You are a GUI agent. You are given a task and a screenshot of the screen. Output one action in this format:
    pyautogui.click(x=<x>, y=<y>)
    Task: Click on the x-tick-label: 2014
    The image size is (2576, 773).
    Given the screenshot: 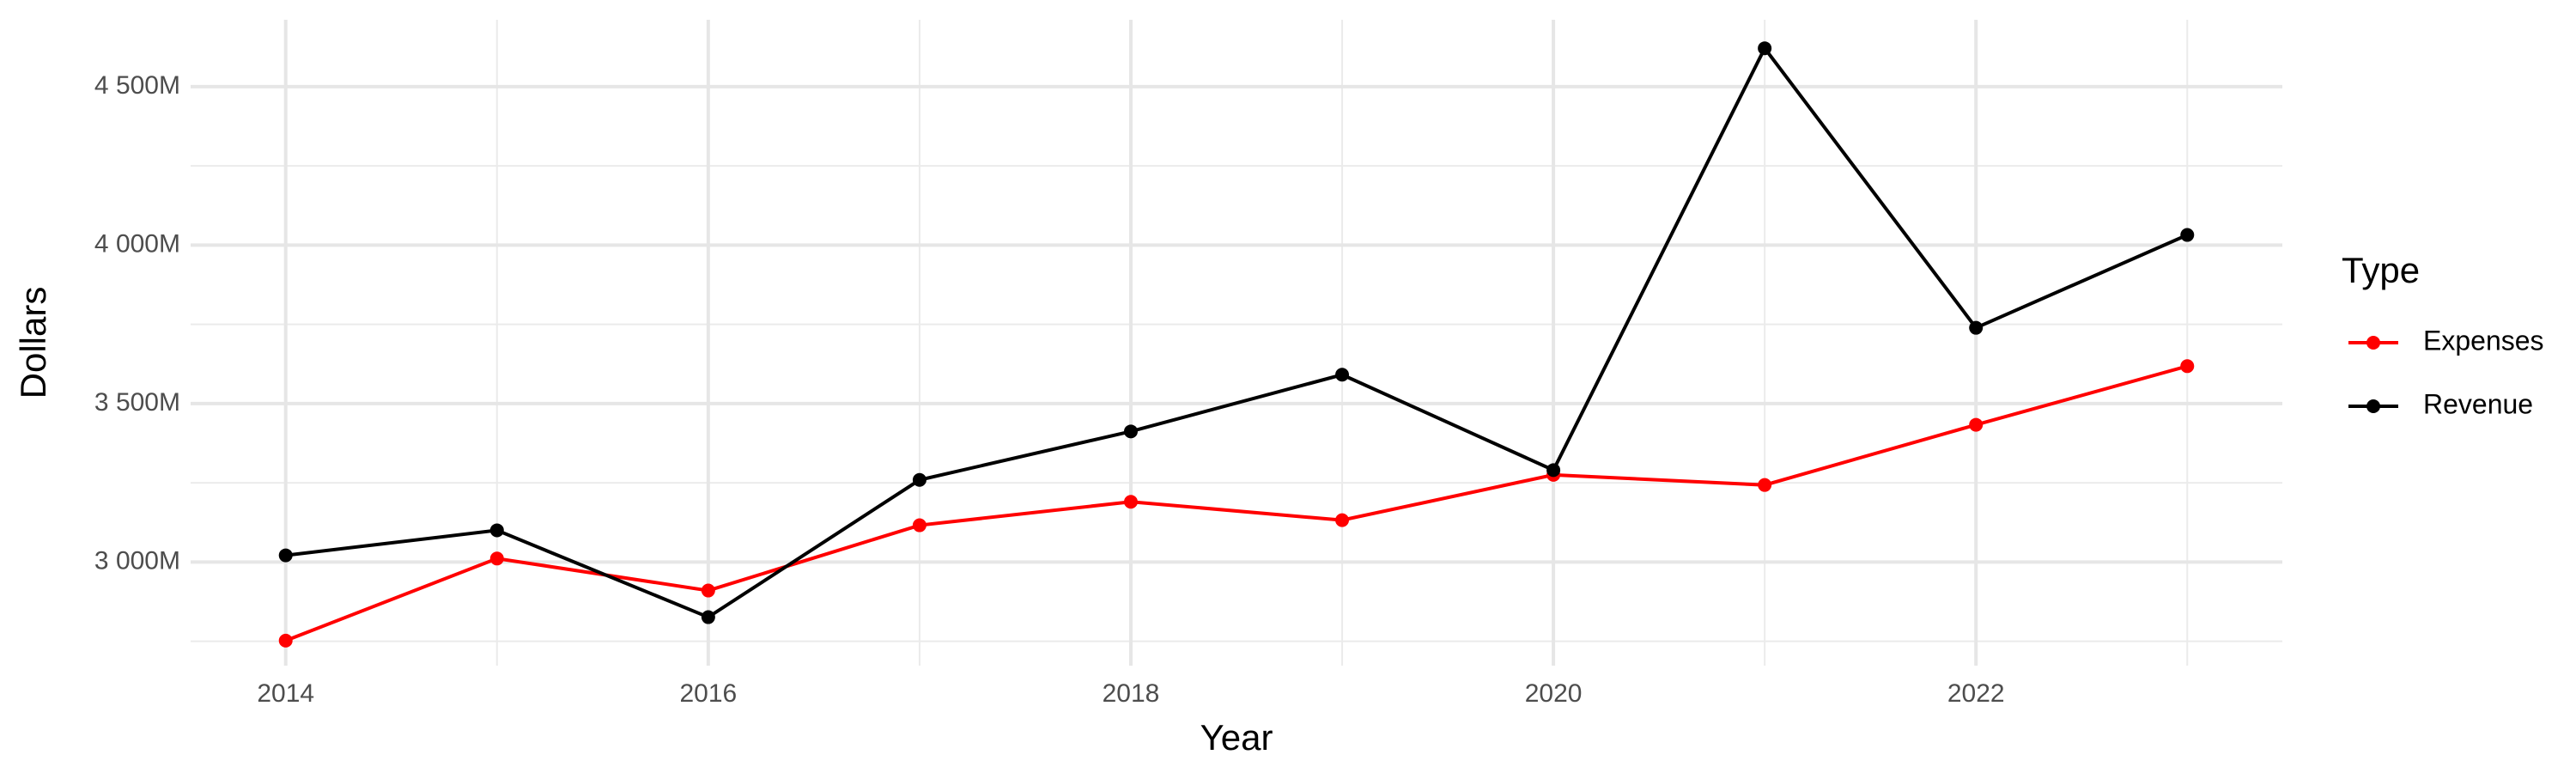 What is the action you would take?
    pyautogui.click(x=285, y=693)
    